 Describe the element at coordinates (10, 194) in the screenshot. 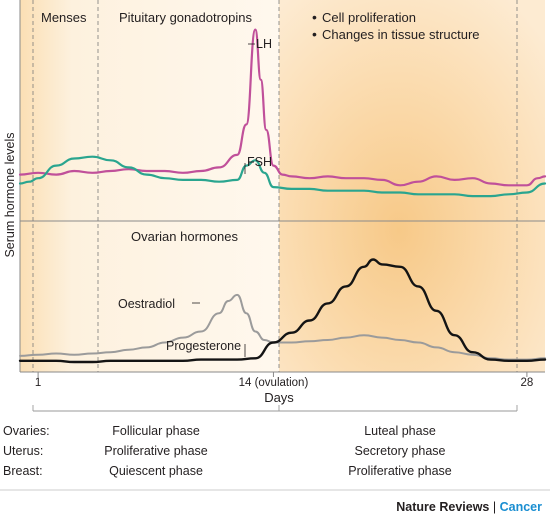

I see `y-axis-label: Serum hormone levels` at that location.